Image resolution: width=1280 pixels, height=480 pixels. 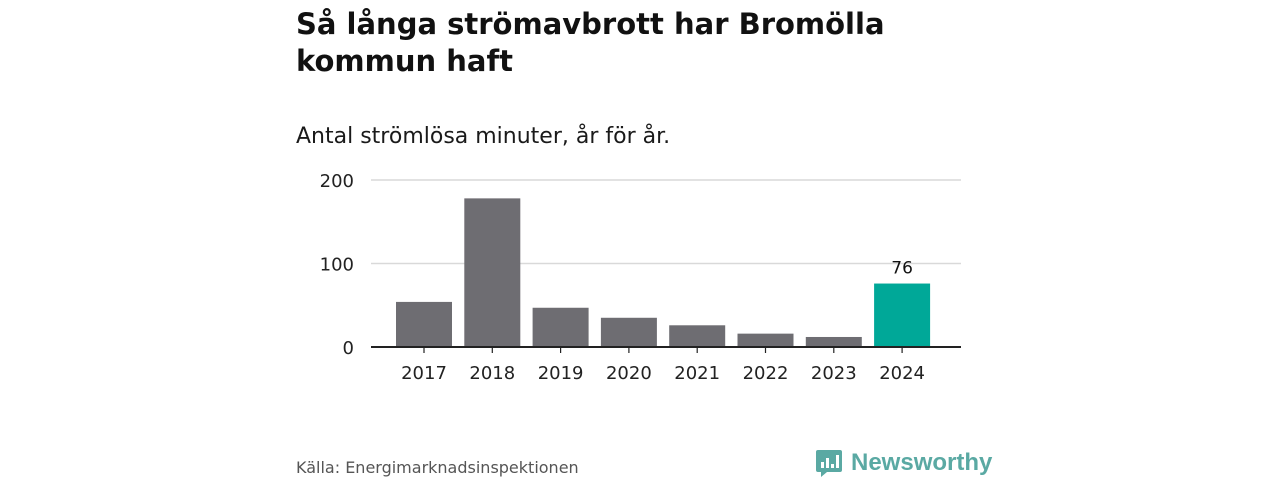 I want to click on bars, so click(x=663, y=272).